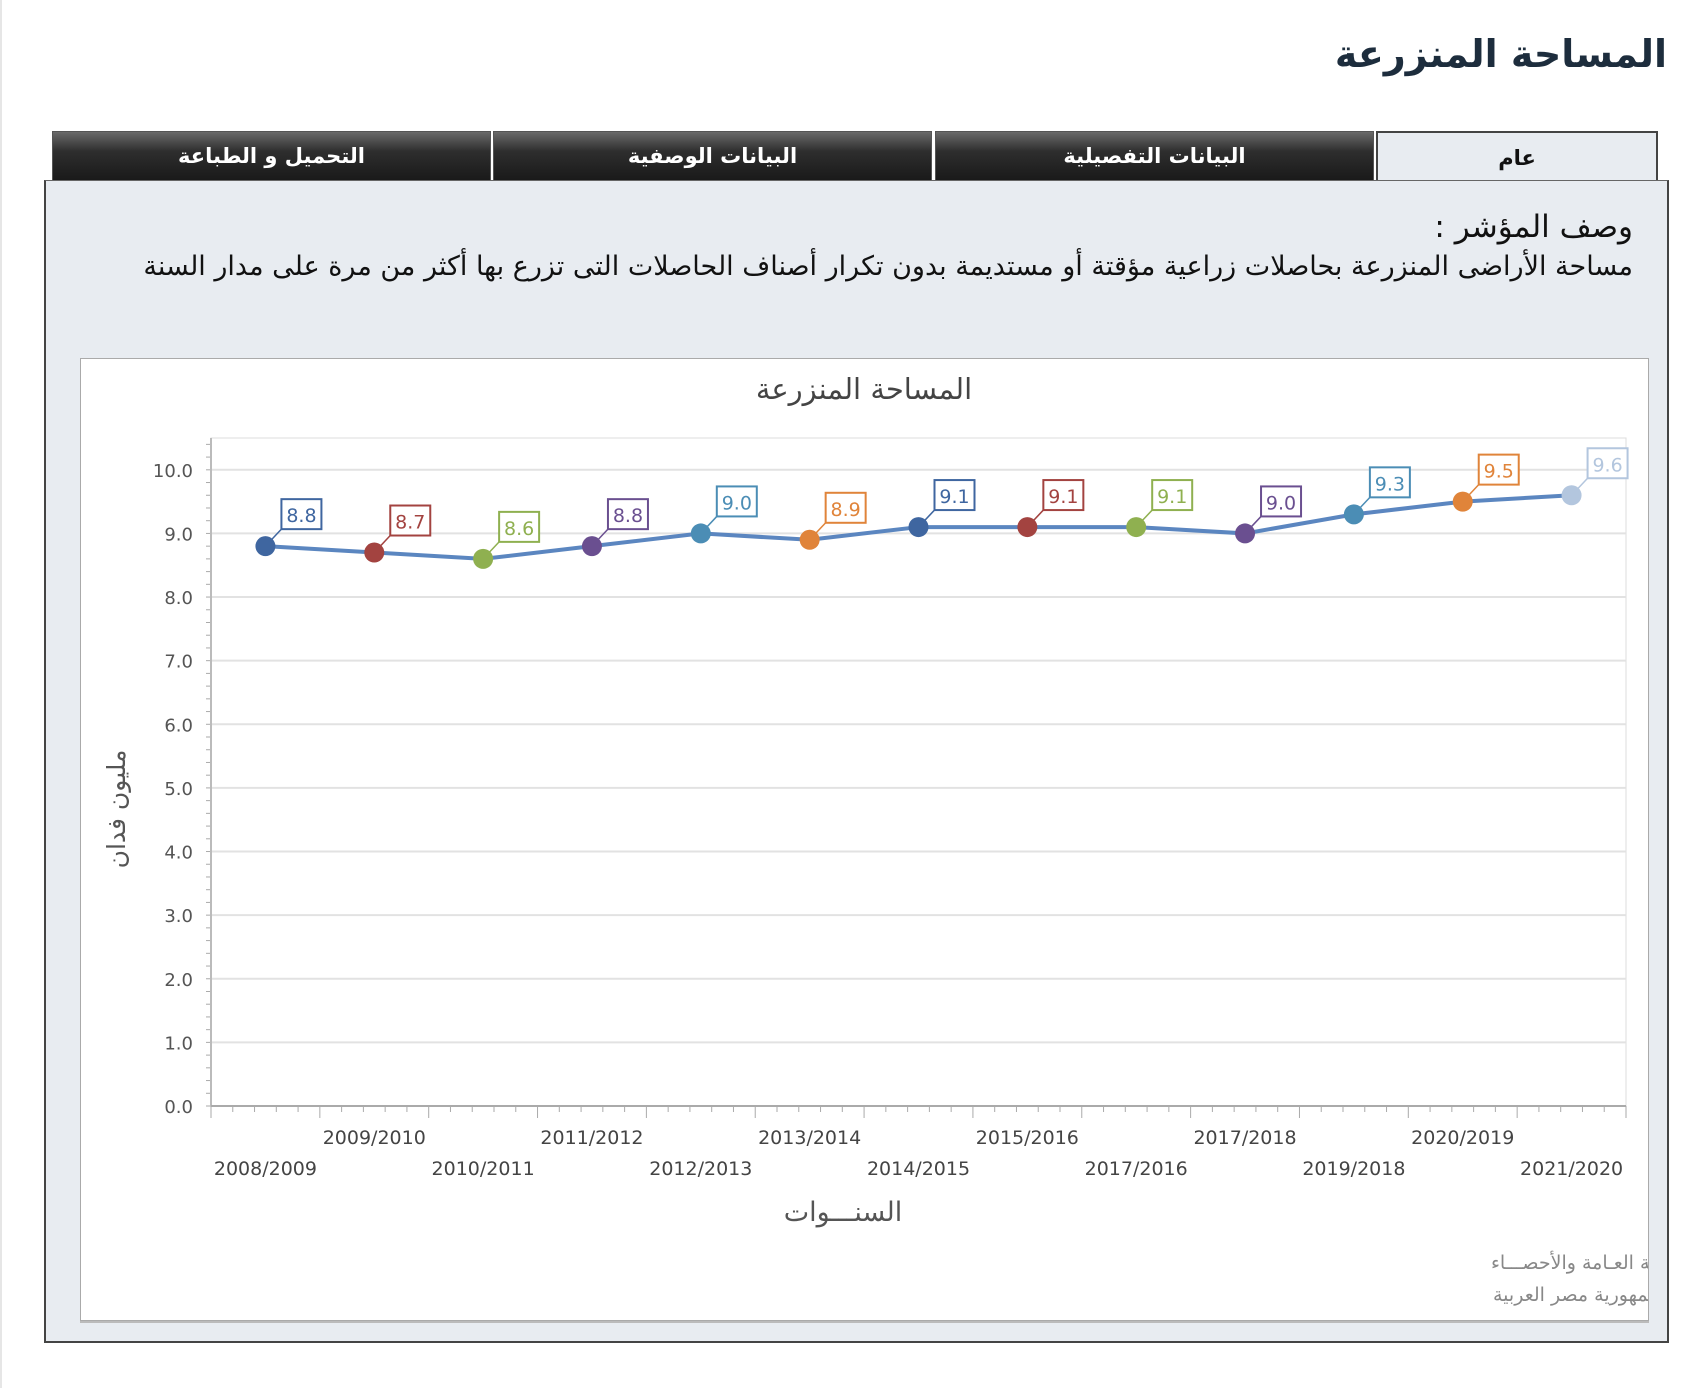 This screenshot has width=1700, height=1388. What do you see at coordinates (483, 1169) in the screenshot?
I see `x-tick-label: 2010/2011` at bounding box center [483, 1169].